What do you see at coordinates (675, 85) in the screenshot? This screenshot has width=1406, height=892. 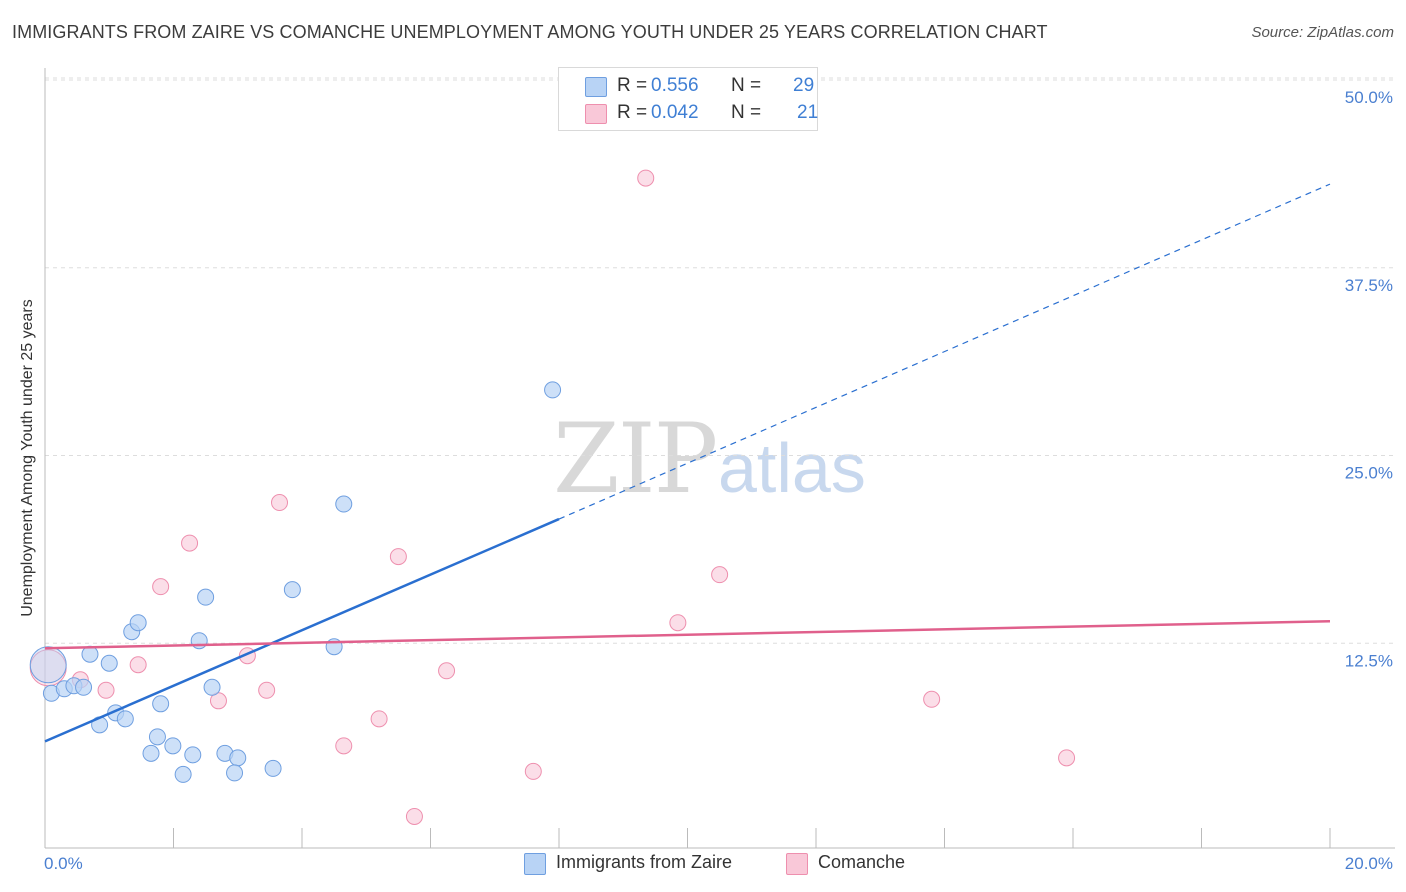 I see `legend-r-value: 0.556` at bounding box center [675, 85].